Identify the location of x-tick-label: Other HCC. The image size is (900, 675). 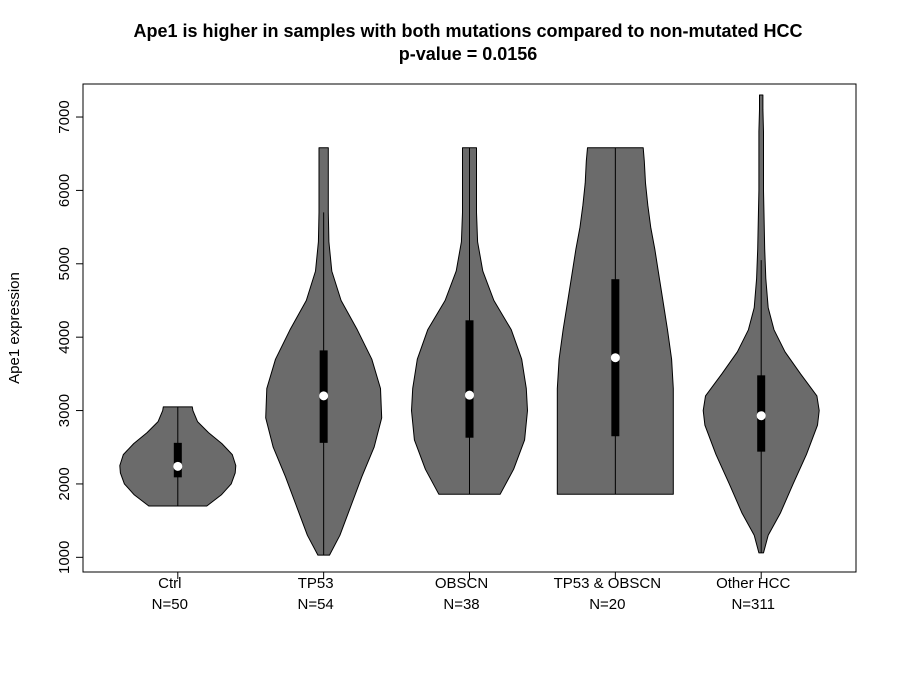
(753, 583).